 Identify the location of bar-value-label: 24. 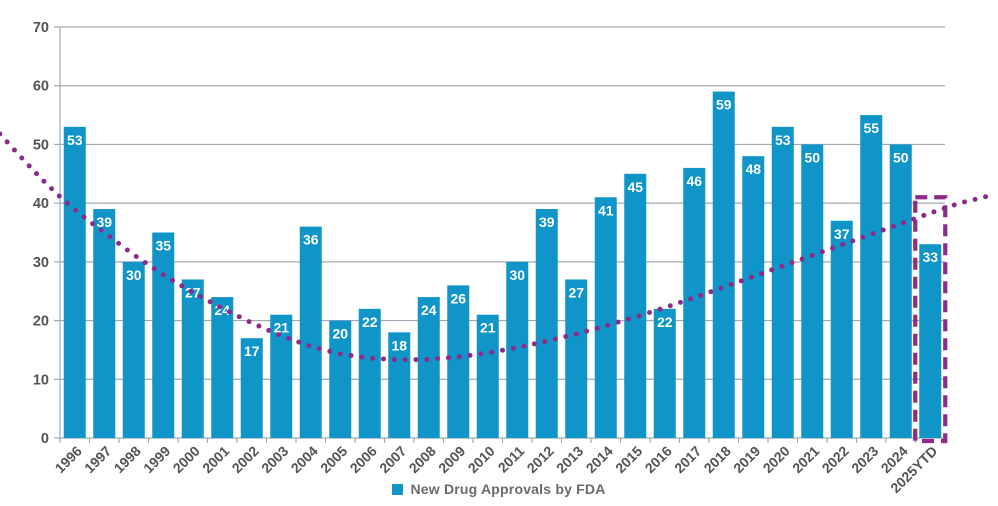
(429, 310).